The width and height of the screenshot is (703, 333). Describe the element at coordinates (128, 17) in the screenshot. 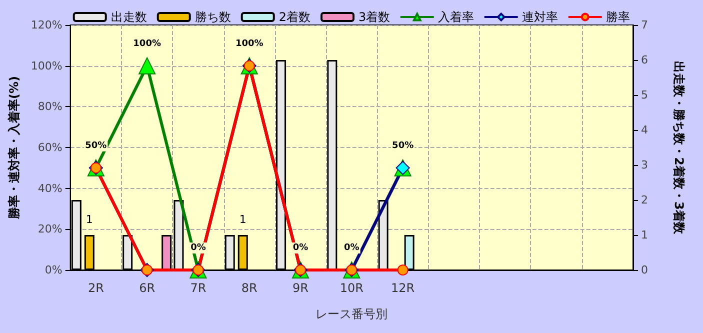

I see `legend-label: 出走数` at that location.